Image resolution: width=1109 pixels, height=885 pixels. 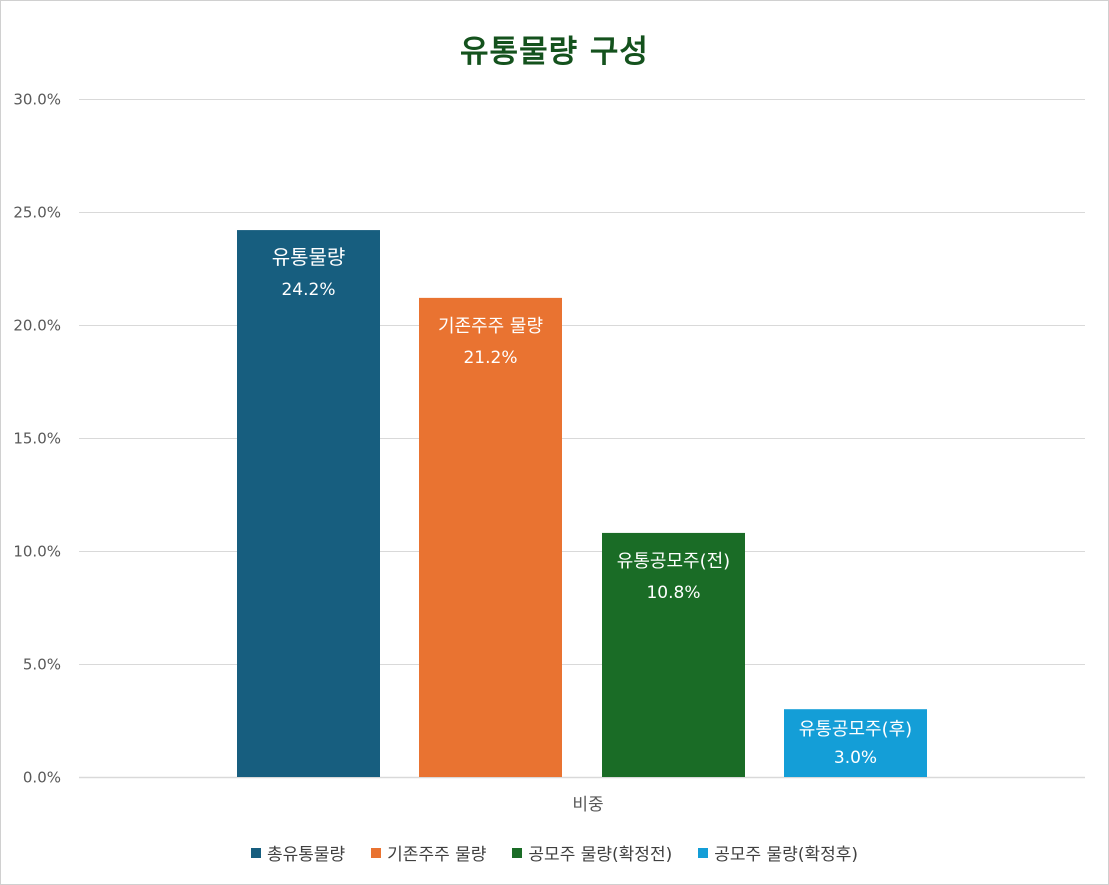 I want to click on legend-label: 공모주 물량(확정전), so click(x=600, y=855).